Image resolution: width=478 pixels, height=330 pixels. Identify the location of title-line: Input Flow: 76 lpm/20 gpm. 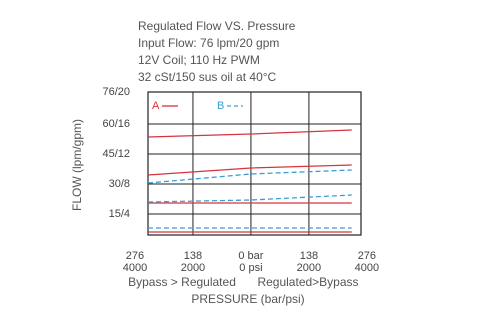
(208, 43).